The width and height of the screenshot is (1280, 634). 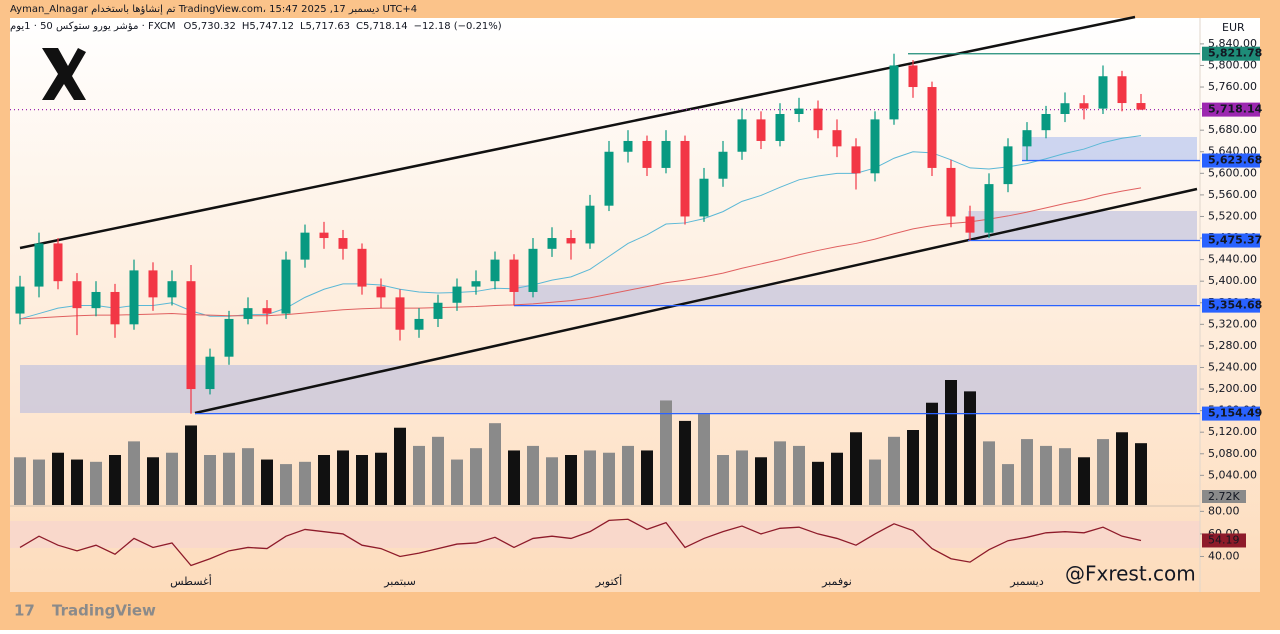 I want to click on y-tick-label: 5,520.00, so click(x=1232, y=215).